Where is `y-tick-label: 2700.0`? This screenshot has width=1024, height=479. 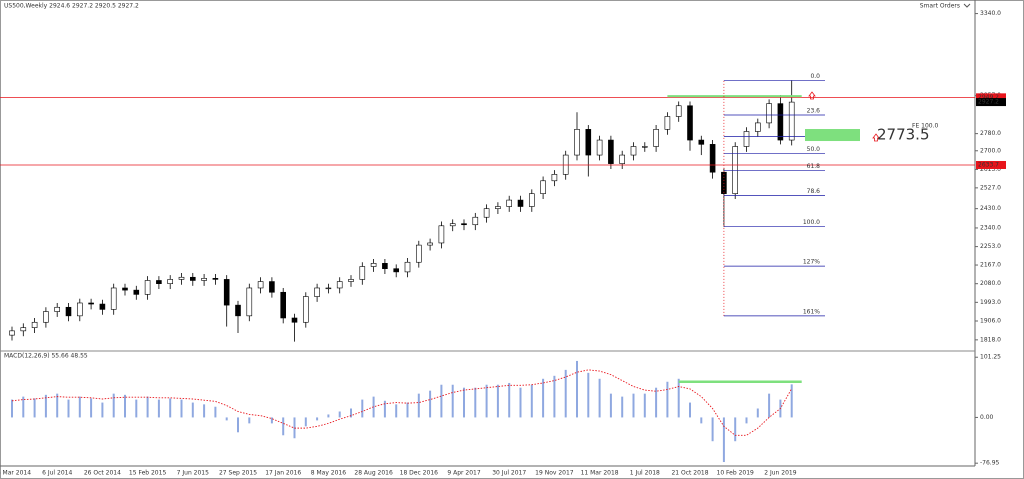 y-tick-label: 2700.0 is located at coordinates (990, 150).